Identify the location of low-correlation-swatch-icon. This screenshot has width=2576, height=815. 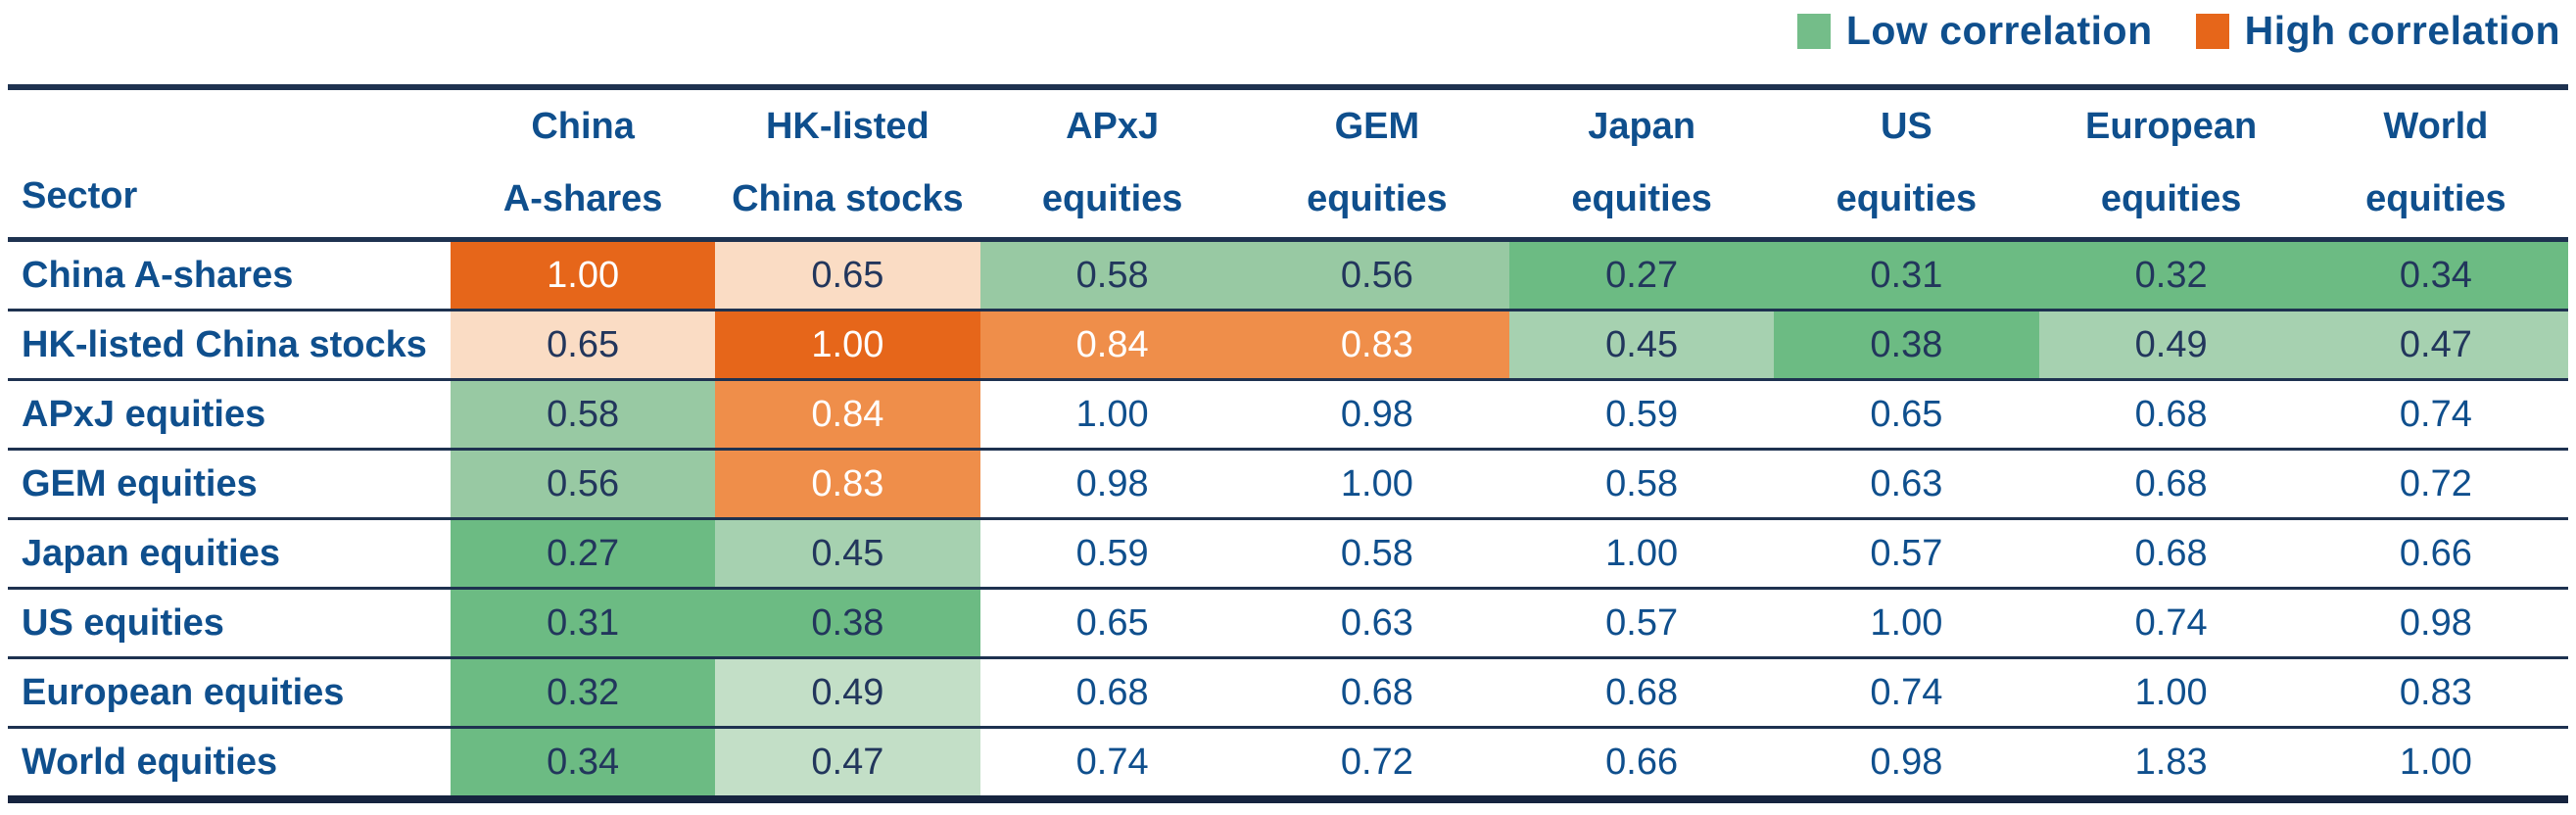
(1813, 31).